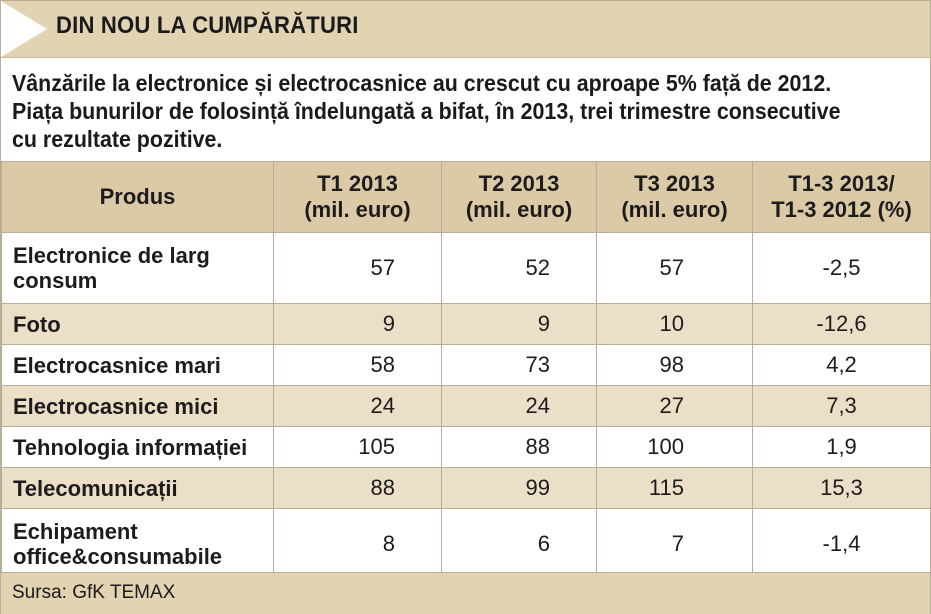 The height and width of the screenshot is (614, 931). What do you see at coordinates (137, 365) in the screenshot?
I see `product-cell: Electrocasnice mari` at bounding box center [137, 365].